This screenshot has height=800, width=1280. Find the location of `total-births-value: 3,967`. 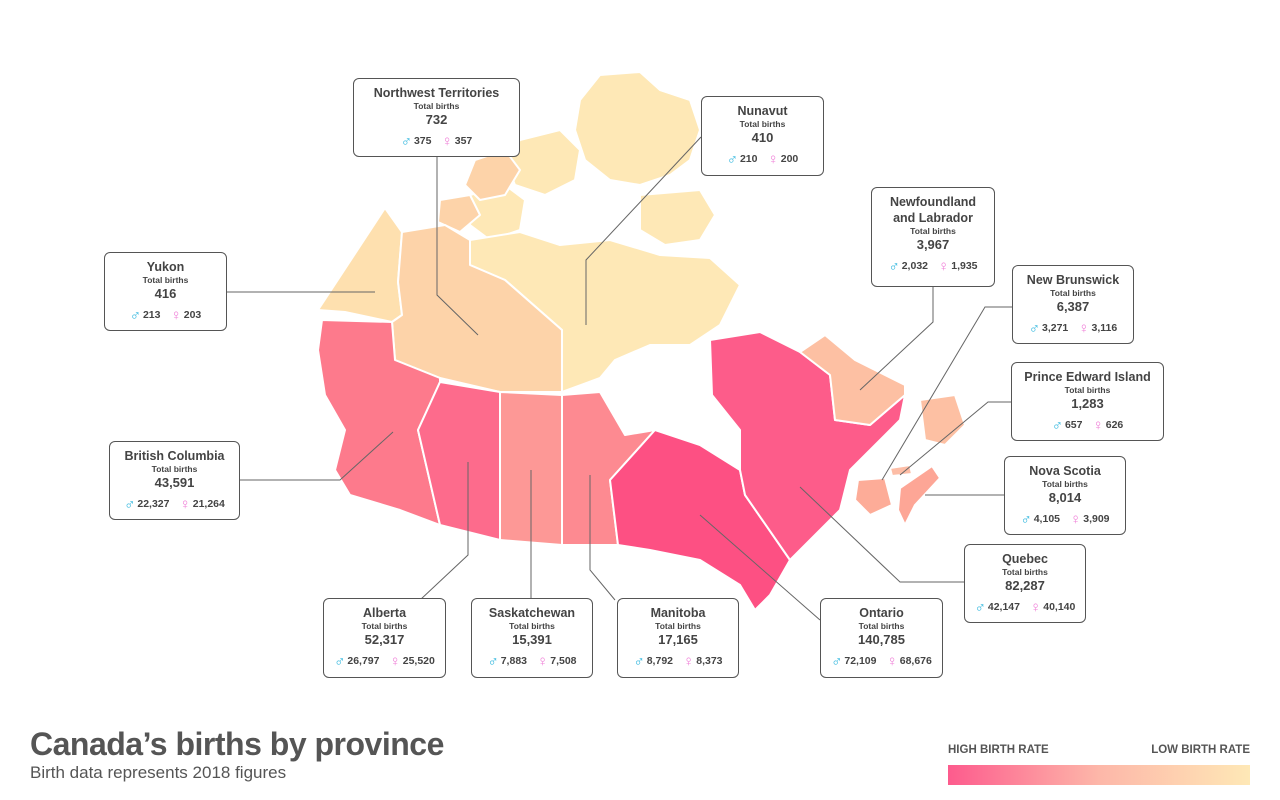

total-births-value: 3,967 is located at coordinates (933, 244).